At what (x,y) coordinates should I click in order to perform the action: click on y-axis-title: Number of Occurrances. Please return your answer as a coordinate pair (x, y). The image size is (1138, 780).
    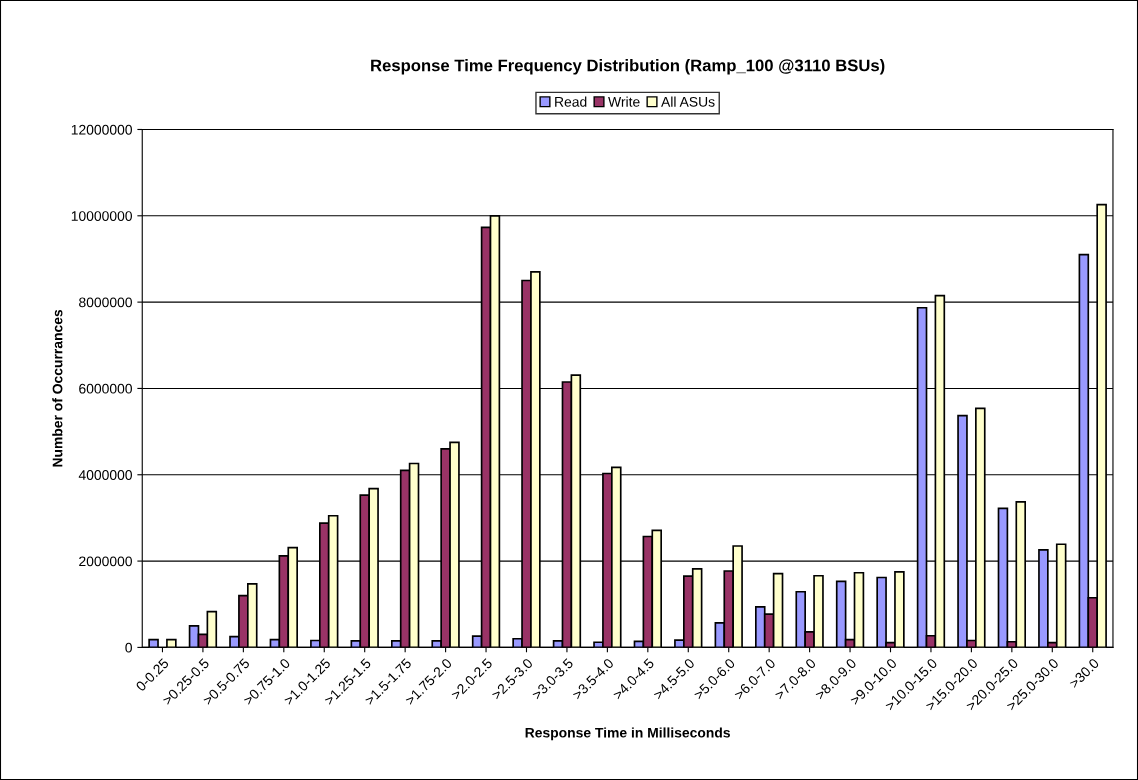
    Looking at the image, I should click on (57, 388).